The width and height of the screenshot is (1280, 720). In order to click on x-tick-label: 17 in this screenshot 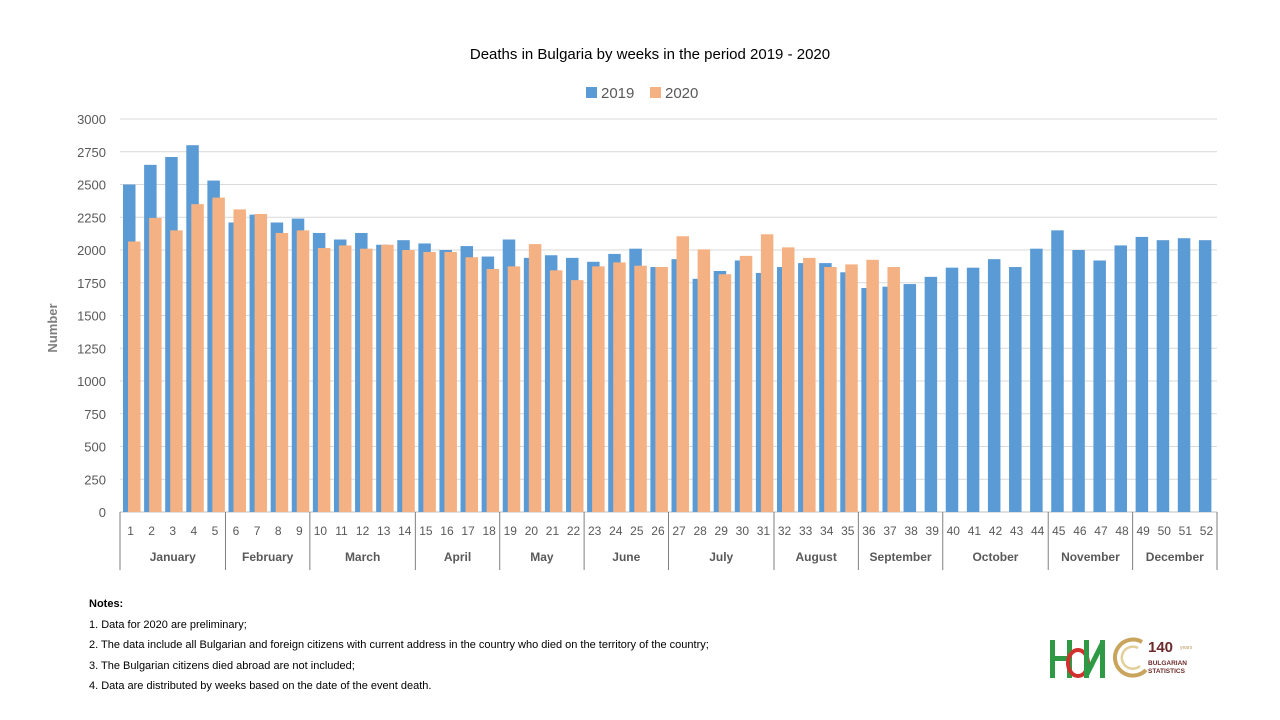, I will do `click(468, 531)`.